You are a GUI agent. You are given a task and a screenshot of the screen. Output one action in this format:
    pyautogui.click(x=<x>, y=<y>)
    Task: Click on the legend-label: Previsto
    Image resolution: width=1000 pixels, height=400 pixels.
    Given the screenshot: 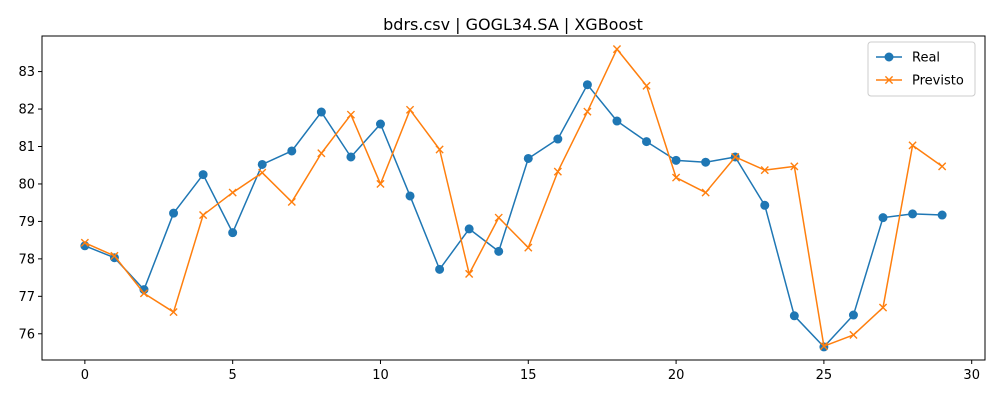 What is the action you would take?
    pyautogui.click(x=938, y=81)
    